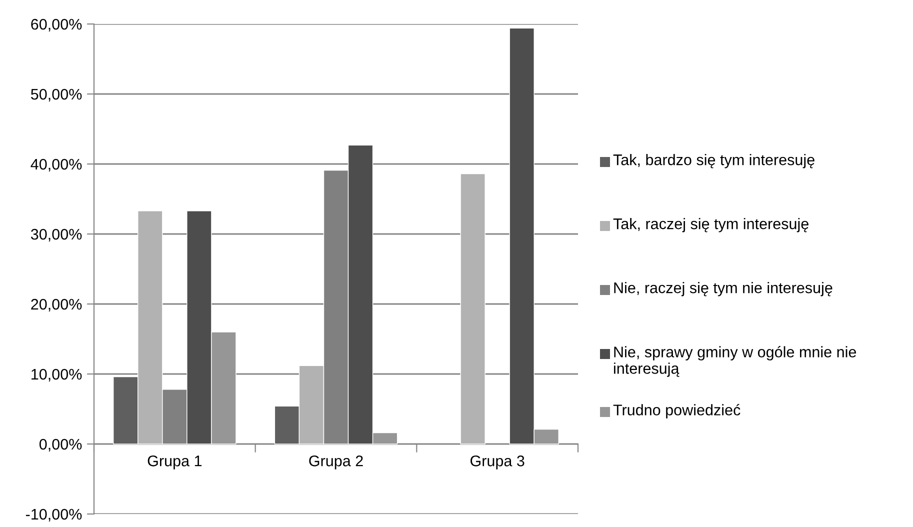 The height and width of the screenshot is (527, 913). Describe the element at coordinates (676, 411) in the screenshot. I see `legend-label: Trudno powiedzieć` at that location.